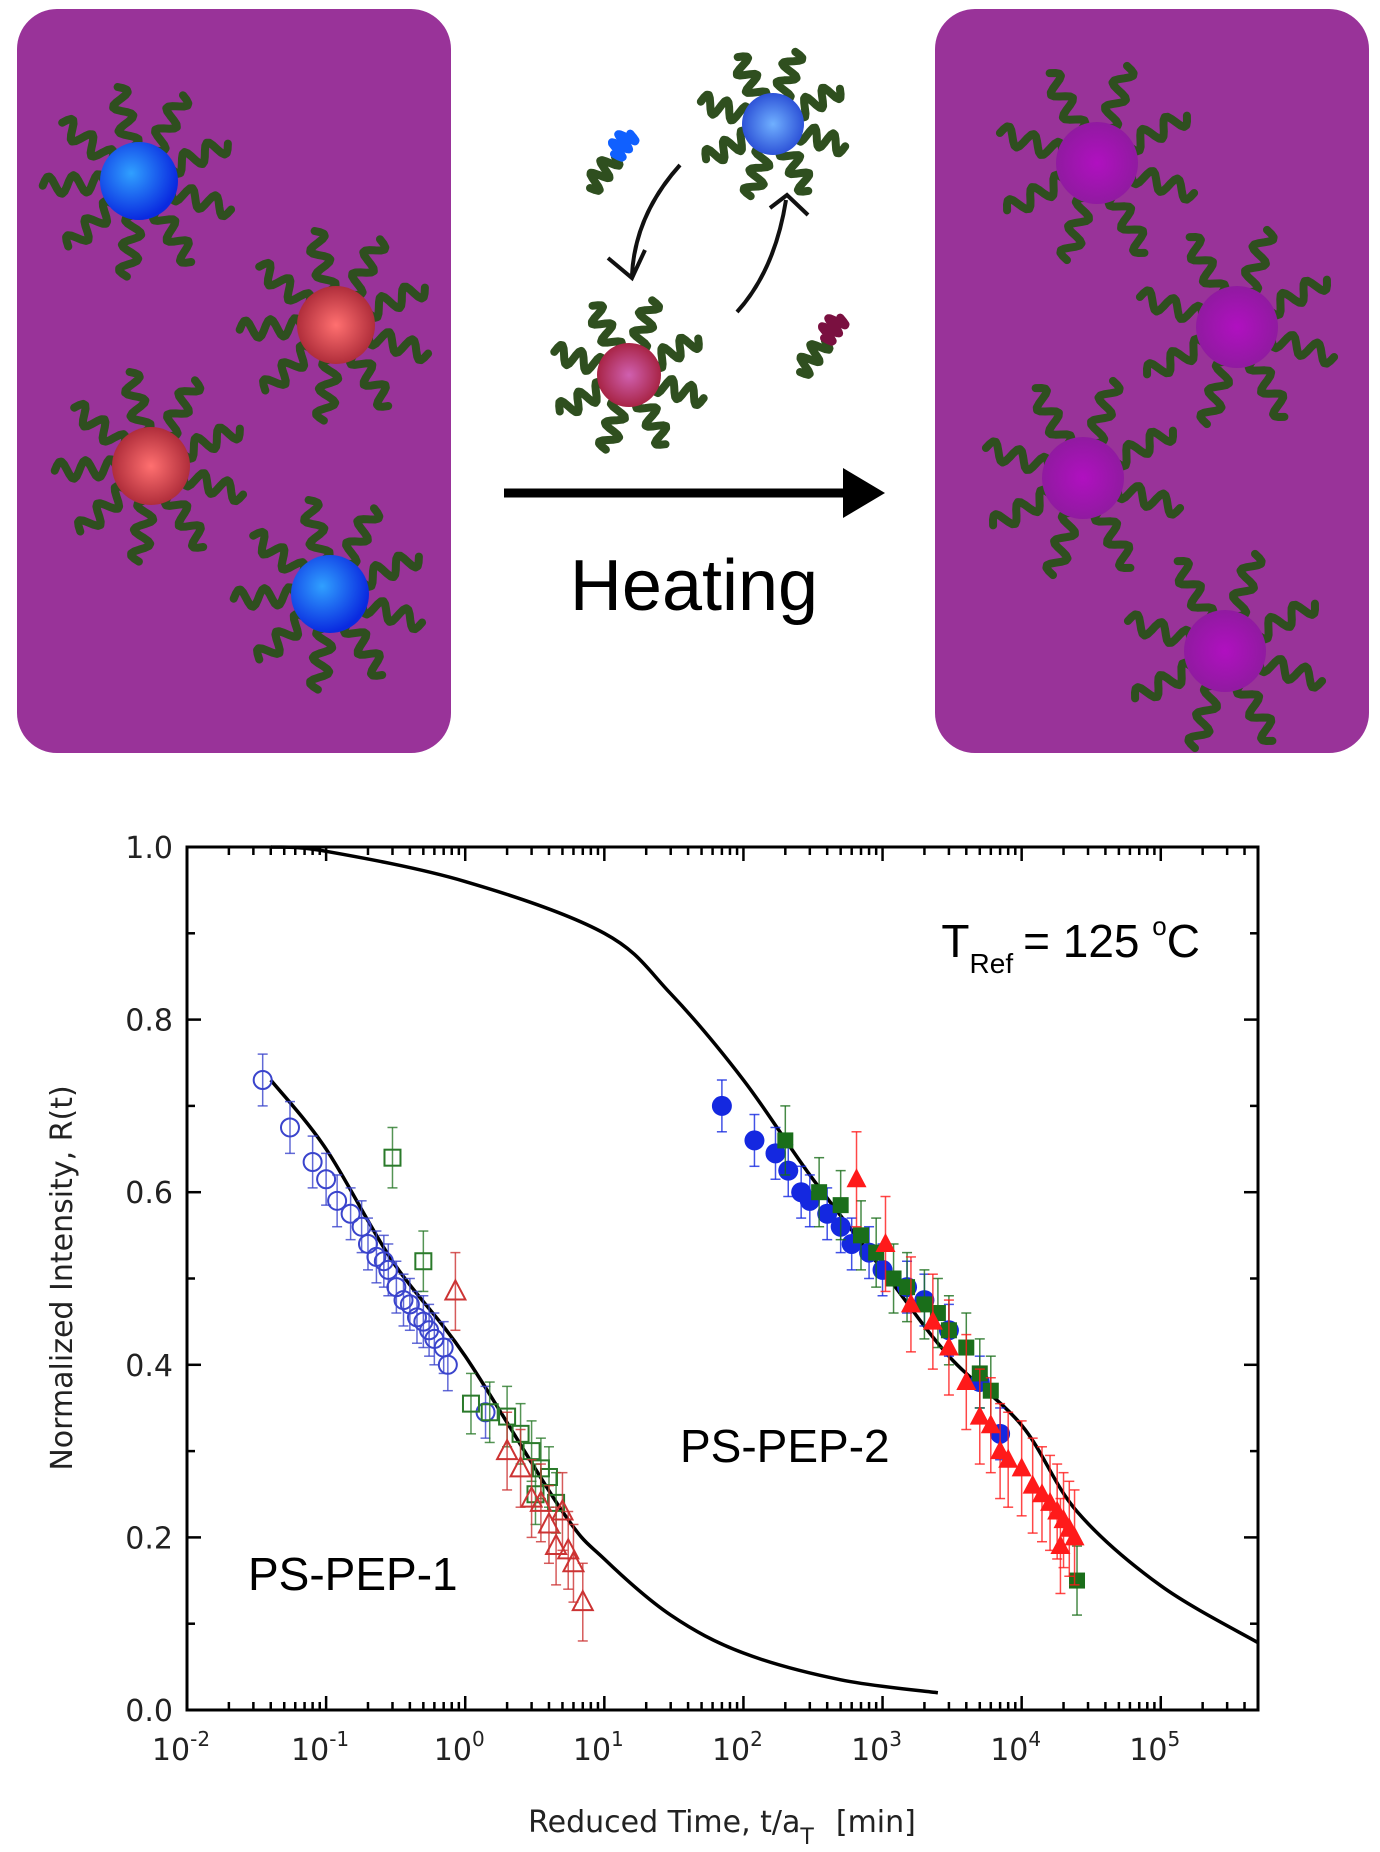  Describe the element at coordinates (598, 1747) in the screenshot. I see `x-tick-label: 10¹` at that location.